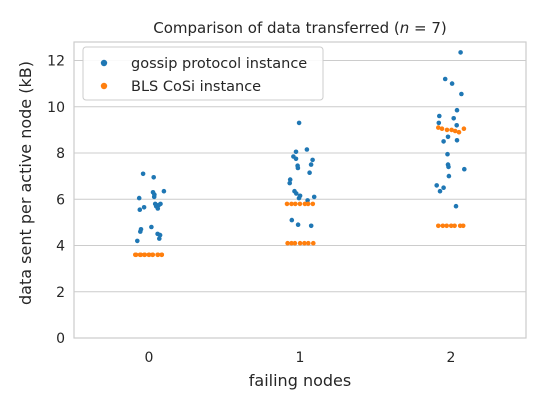  I want to click on x-tick-label: 0, so click(149, 358).